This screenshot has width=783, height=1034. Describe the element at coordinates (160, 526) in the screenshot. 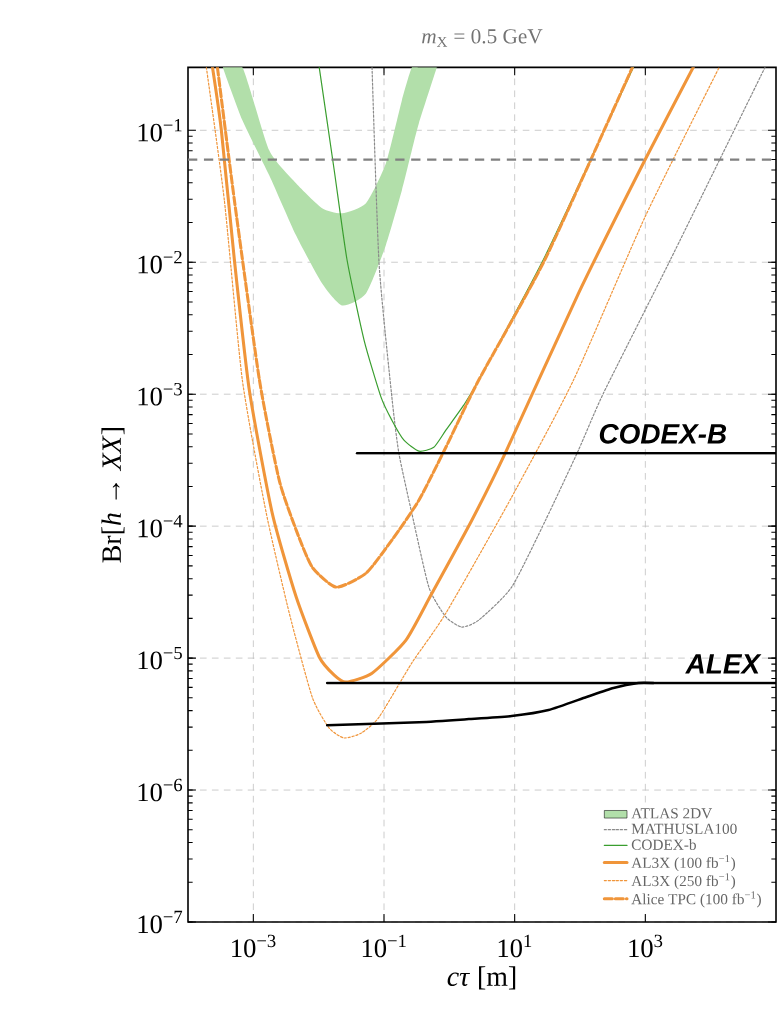

I see `y-tick-label: 10$^{−4}$` at that location.